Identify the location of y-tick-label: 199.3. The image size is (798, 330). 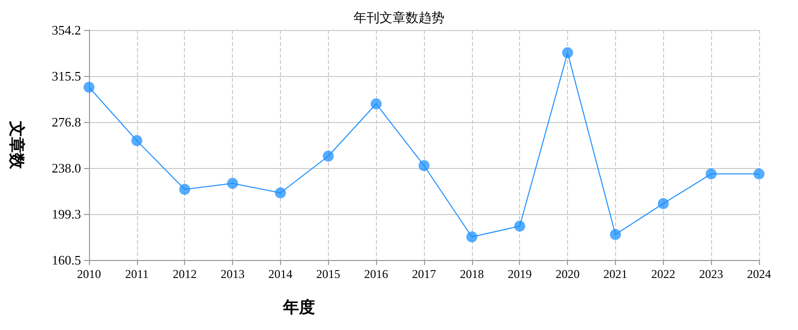
(66, 214).